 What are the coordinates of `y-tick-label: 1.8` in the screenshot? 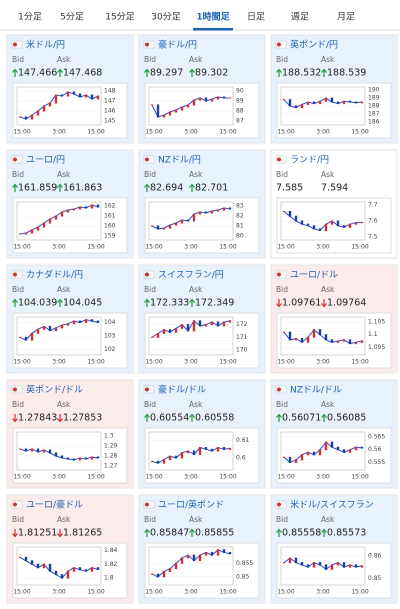 It's located at (109, 578).